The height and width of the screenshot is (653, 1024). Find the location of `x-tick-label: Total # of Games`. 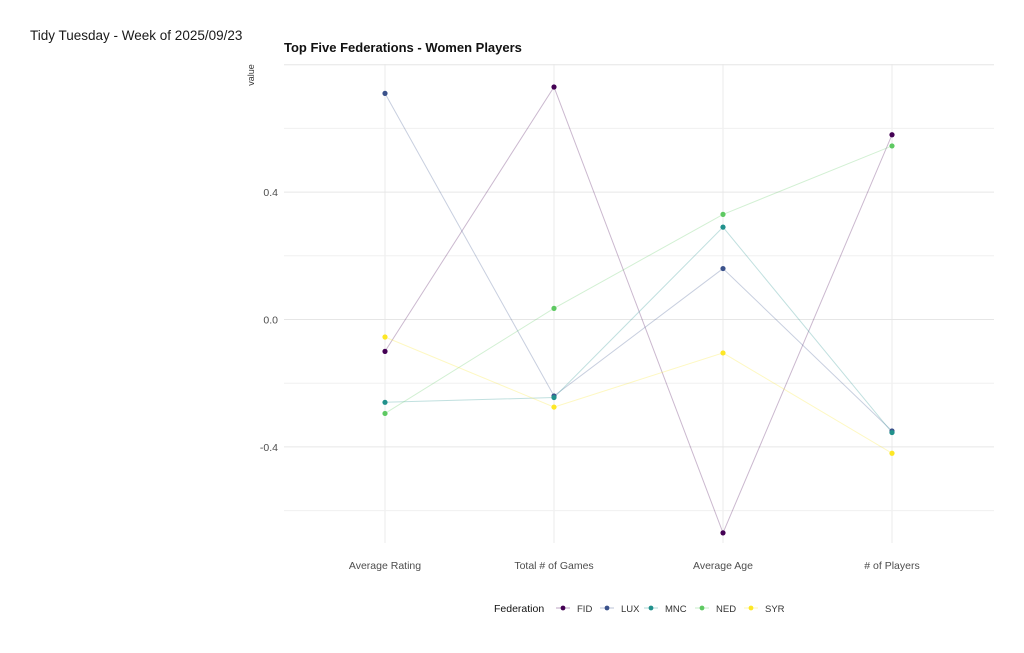

x-tick-label: Total # of Games is located at coordinates (553, 566).